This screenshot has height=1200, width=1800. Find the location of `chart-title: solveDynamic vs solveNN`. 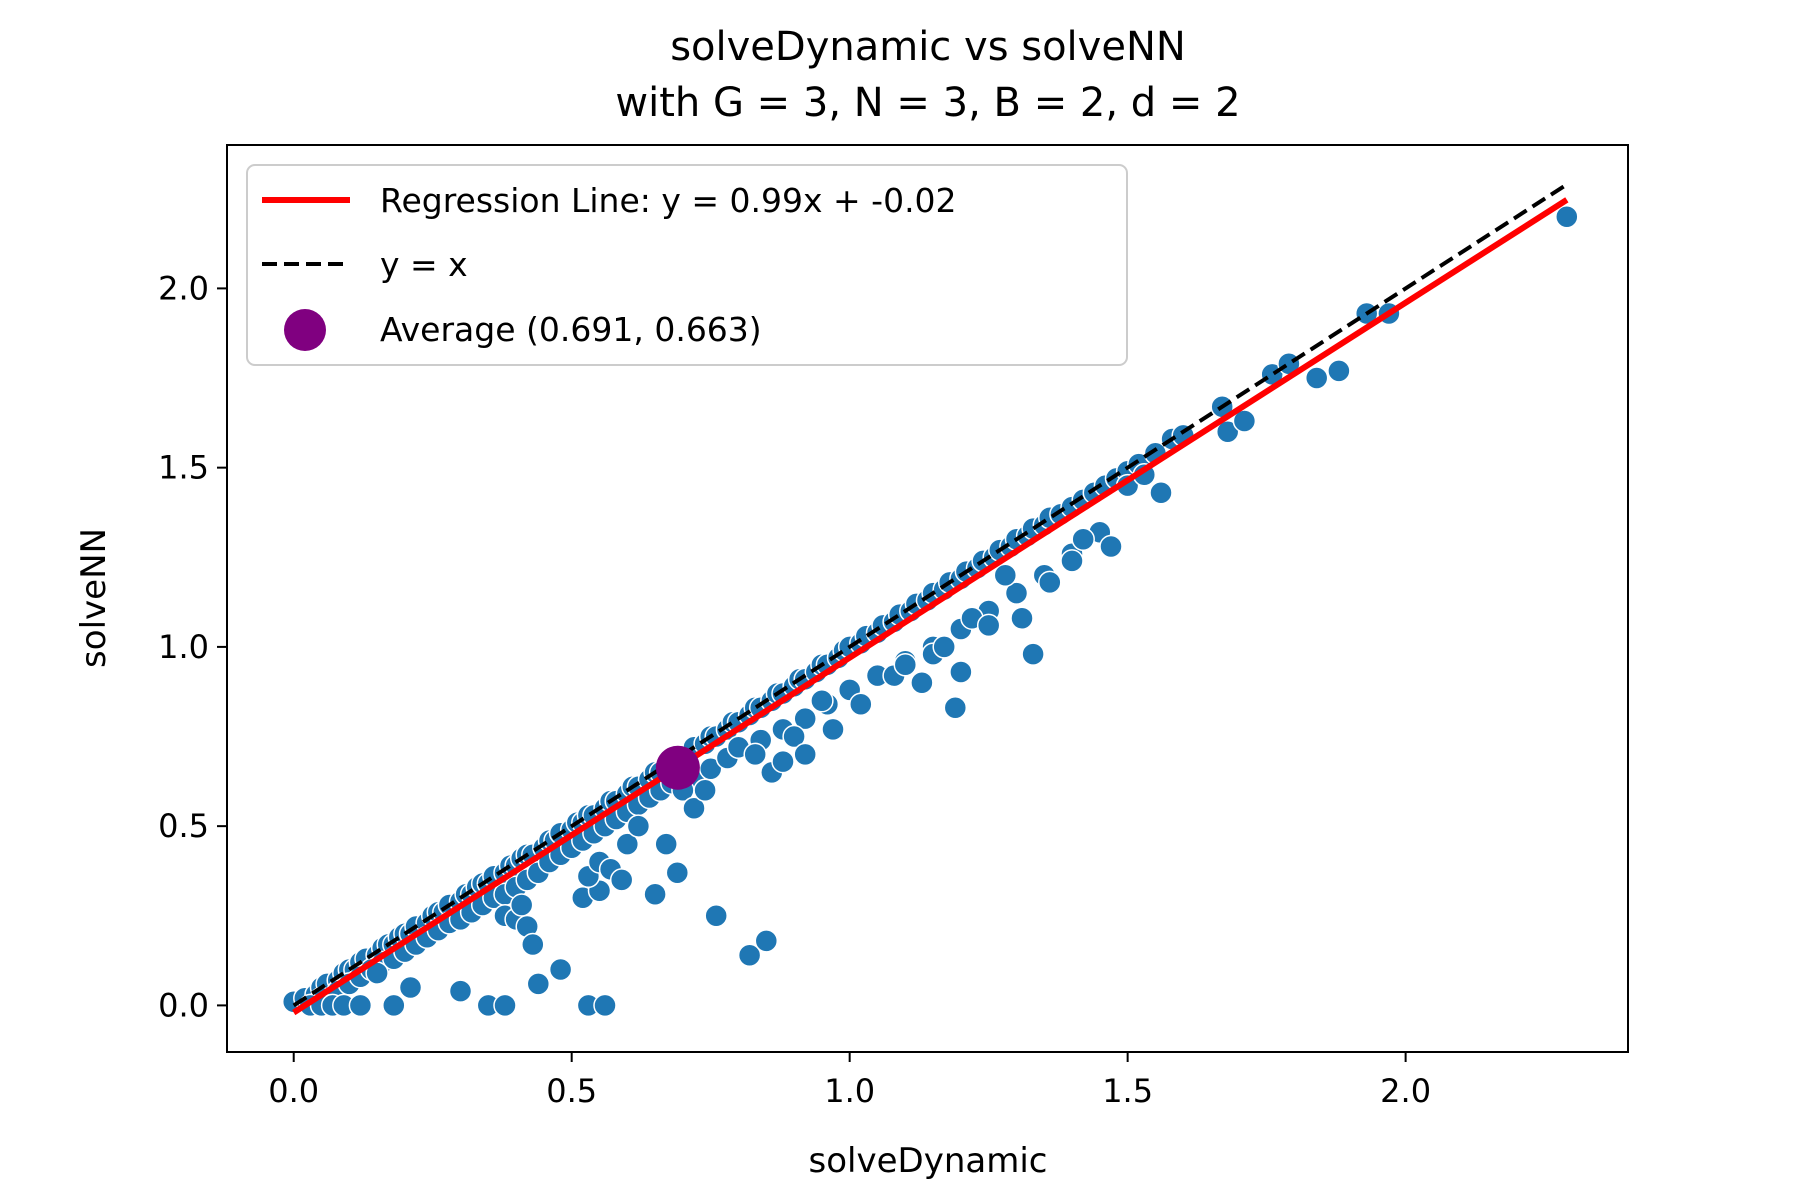

chart-title: solveDynamic vs solveNN is located at coordinates (928, 47).